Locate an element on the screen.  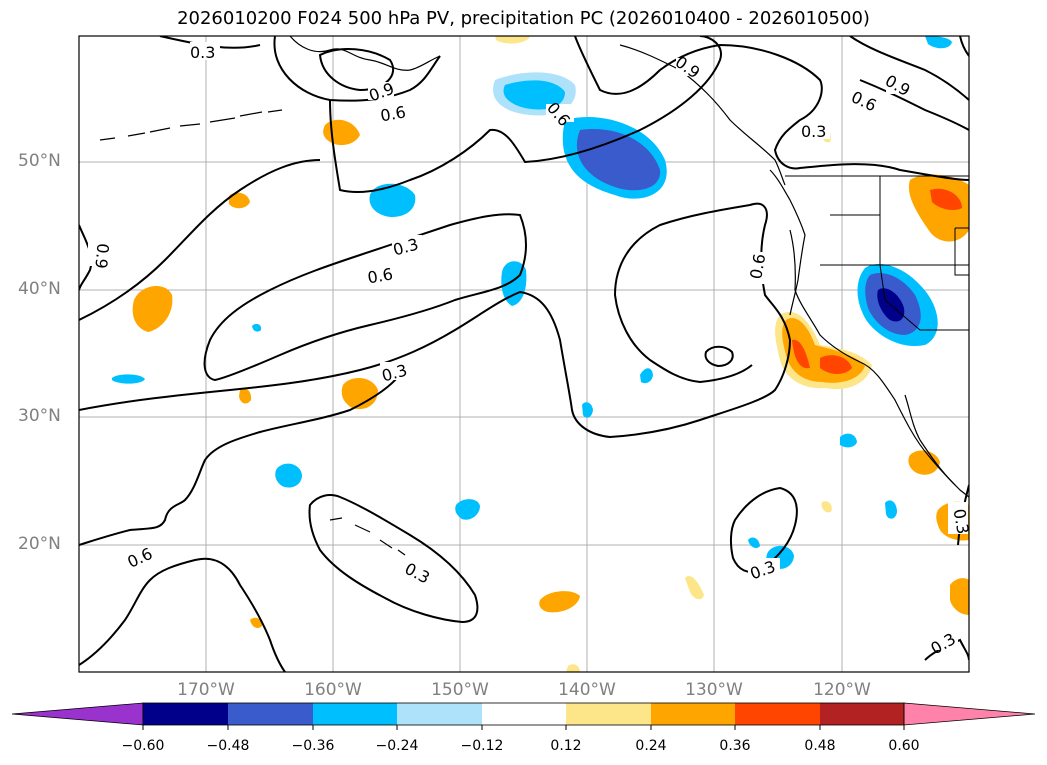
colorbar-tick-label: −0.24 is located at coordinates (397, 746).